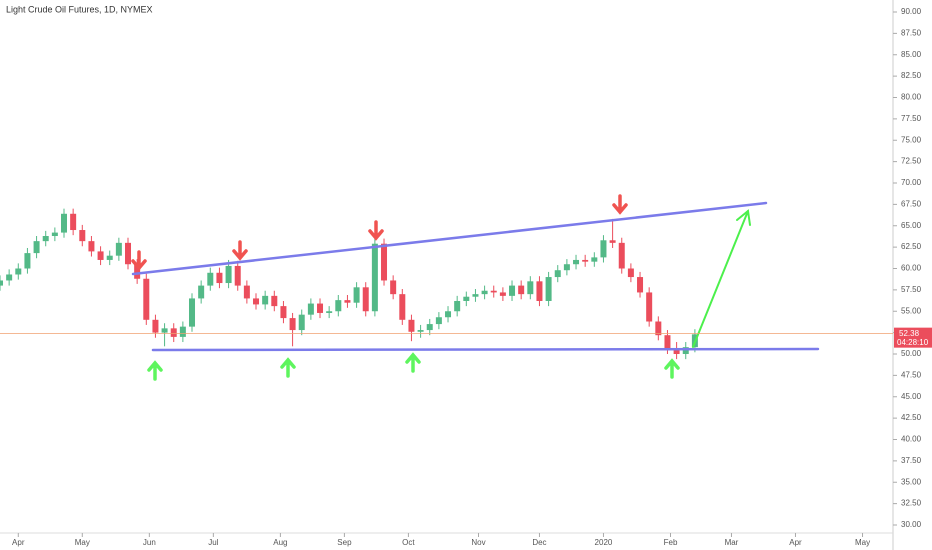  Describe the element at coordinates (213, 542) in the screenshot. I see `x-tick-label: Jul` at that location.